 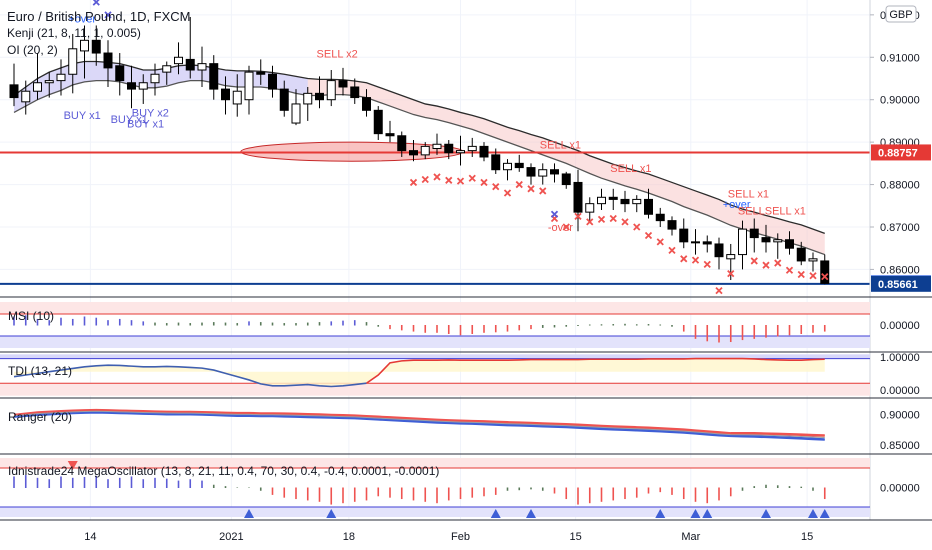 What do you see at coordinates (901, 283) in the screenshot?
I see `price-label-2: 0.85661` at bounding box center [901, 283].